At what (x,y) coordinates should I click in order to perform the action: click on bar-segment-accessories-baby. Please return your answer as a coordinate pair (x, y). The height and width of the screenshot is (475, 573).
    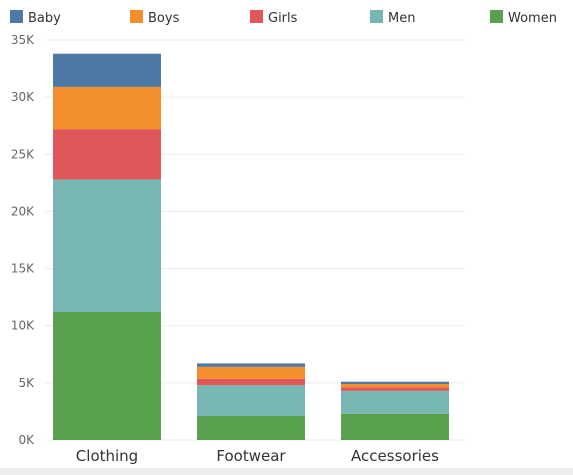
    Looking at the image, I should click on (395, 382).